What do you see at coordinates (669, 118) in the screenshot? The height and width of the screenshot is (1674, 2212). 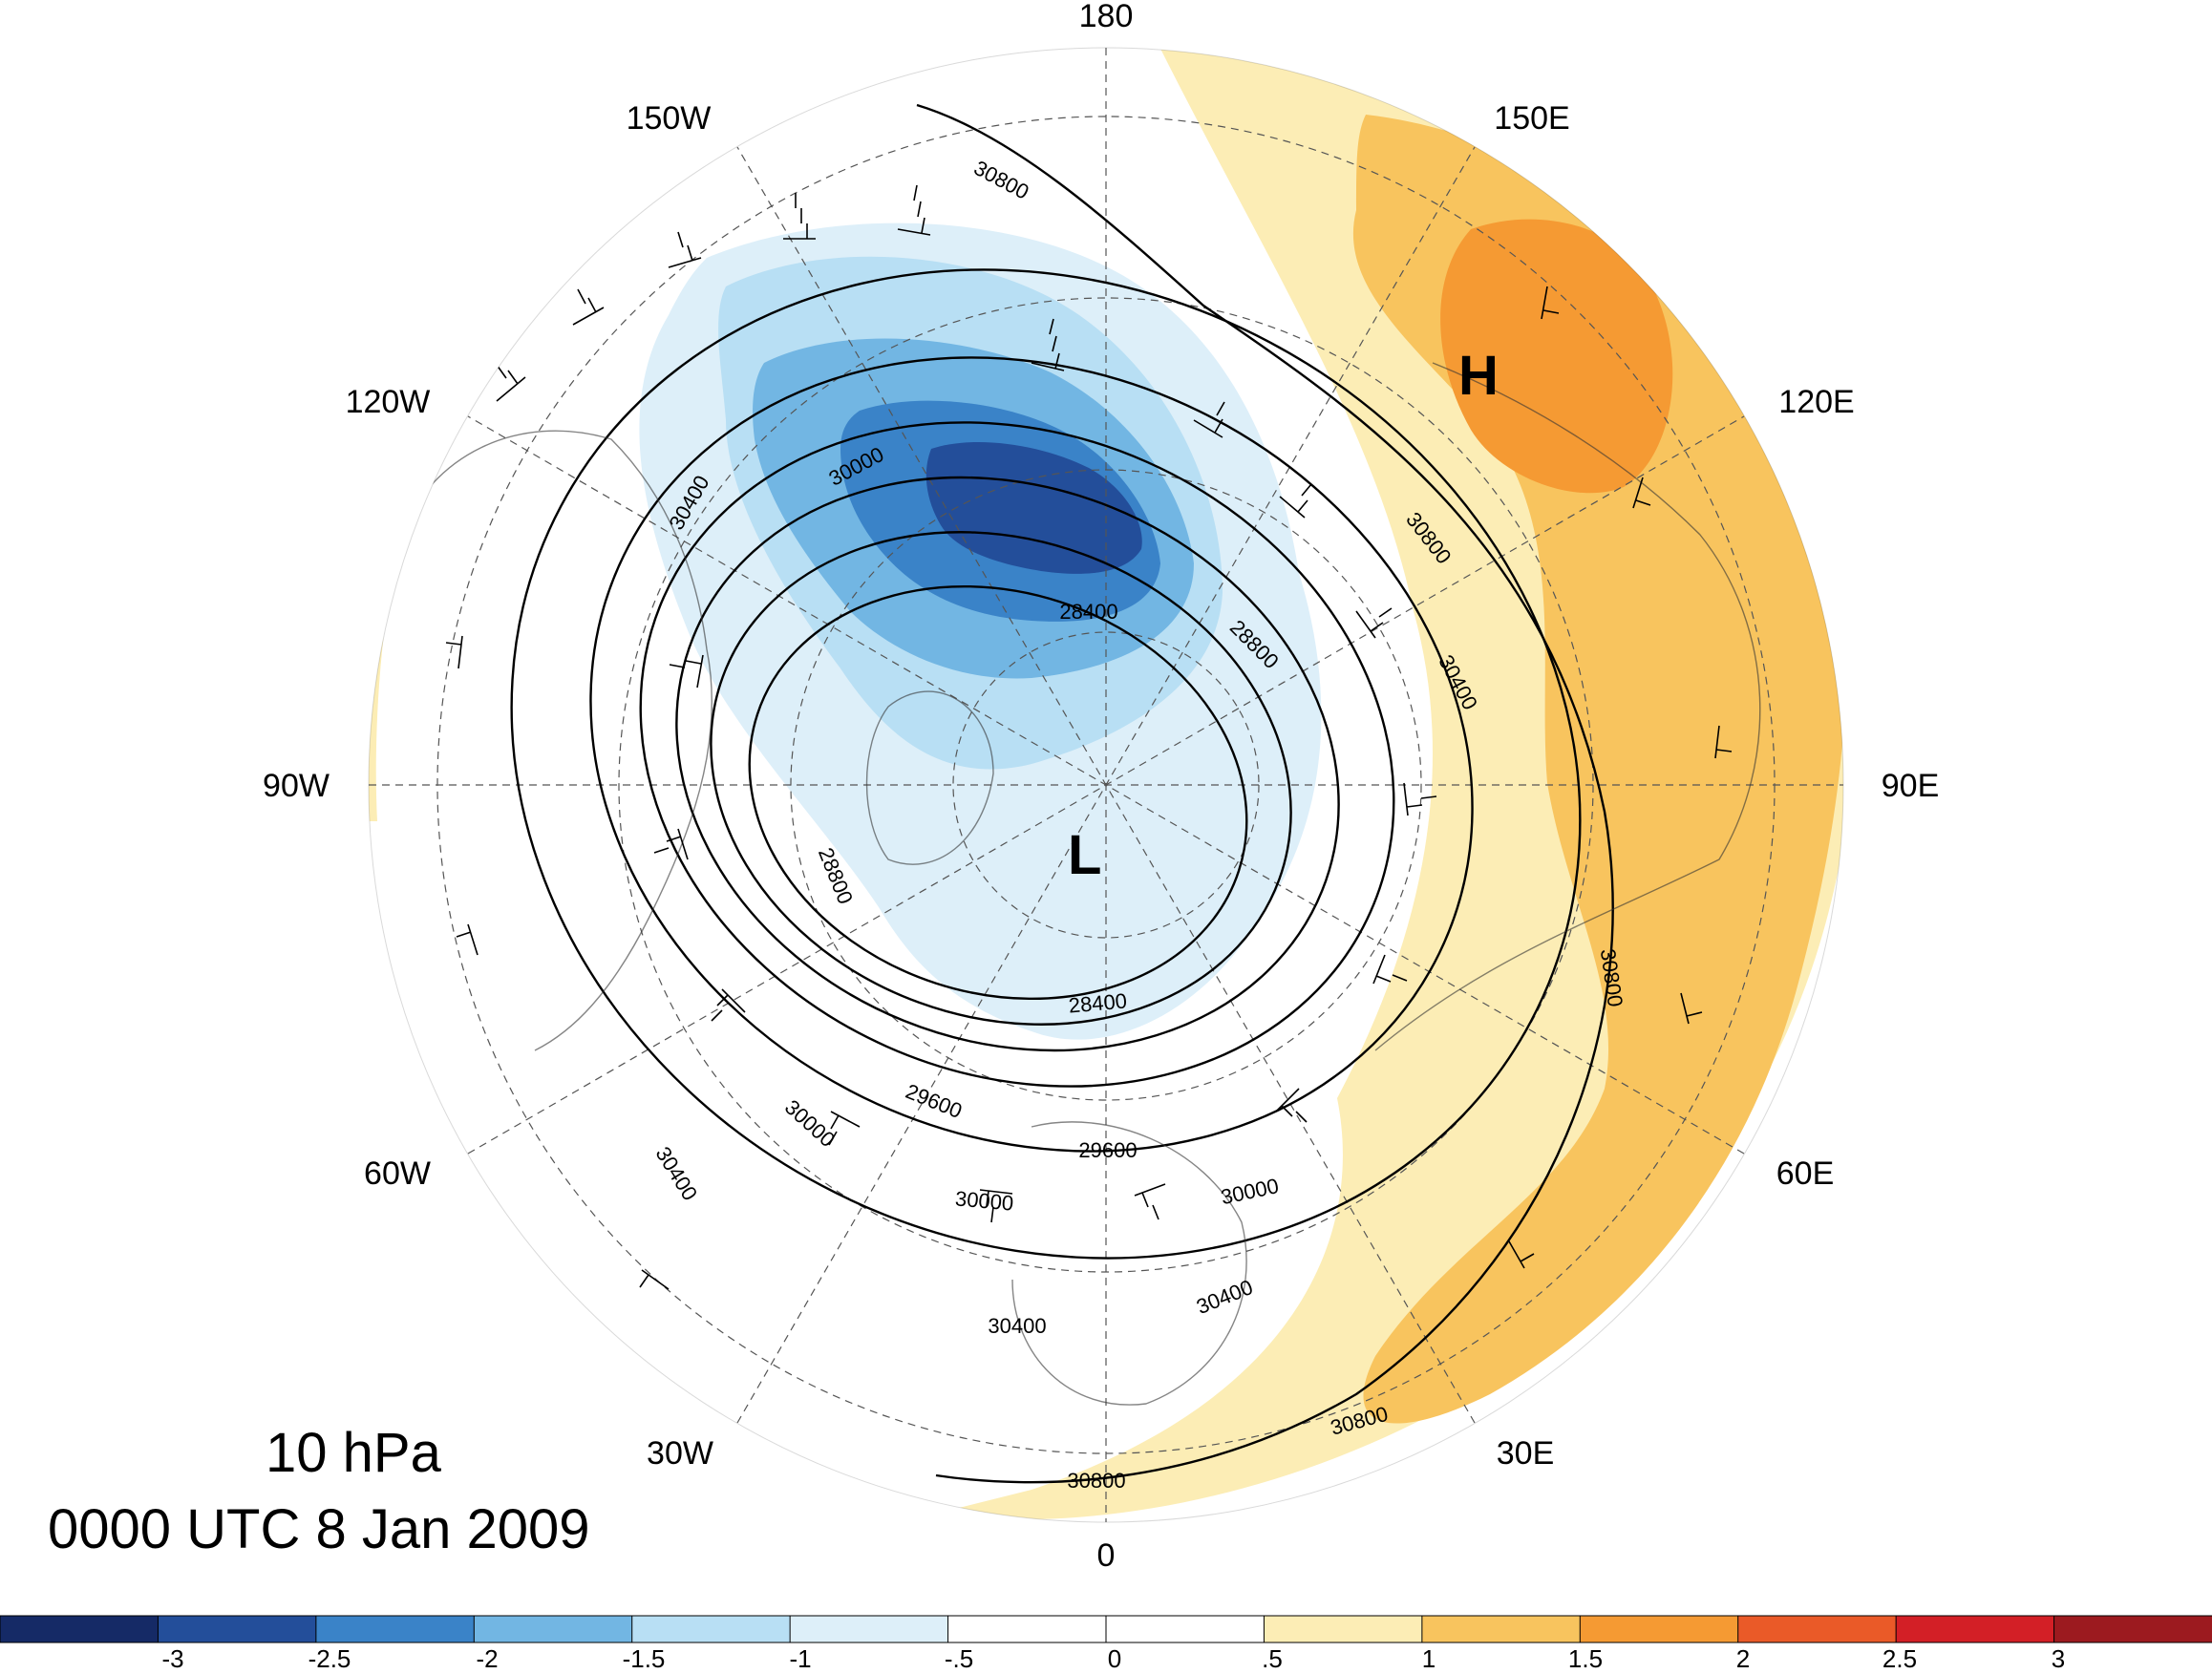 I see `lon-label-150w: 150W` at bounding box center [669, 118].